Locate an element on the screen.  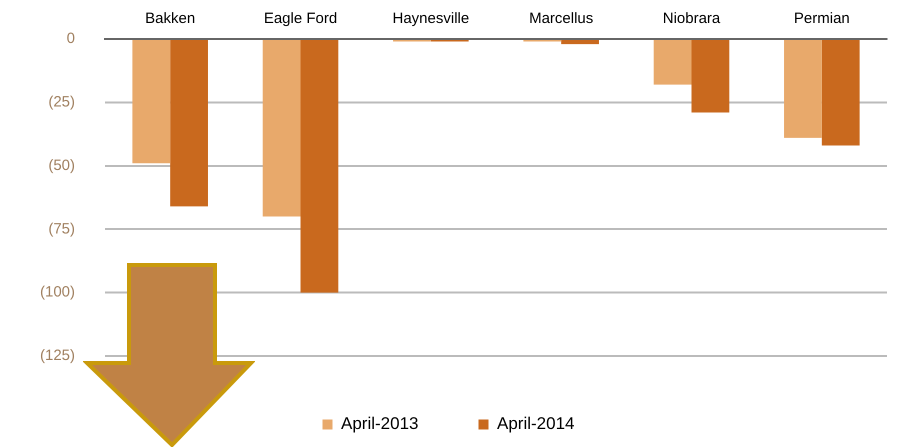
x-tick-label: Haynesville is located at coordinates (431, 19).